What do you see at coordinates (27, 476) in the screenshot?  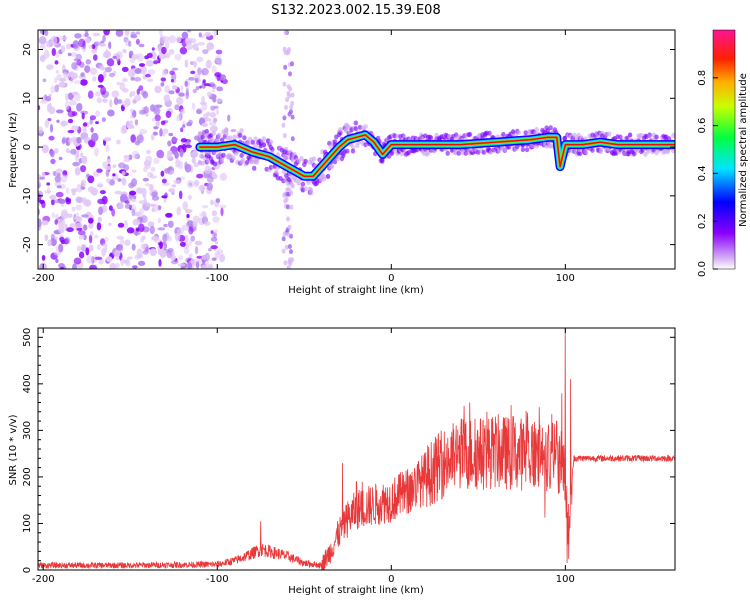 I see `snr-ytick-label: 200` at bounding box center [27, 476].